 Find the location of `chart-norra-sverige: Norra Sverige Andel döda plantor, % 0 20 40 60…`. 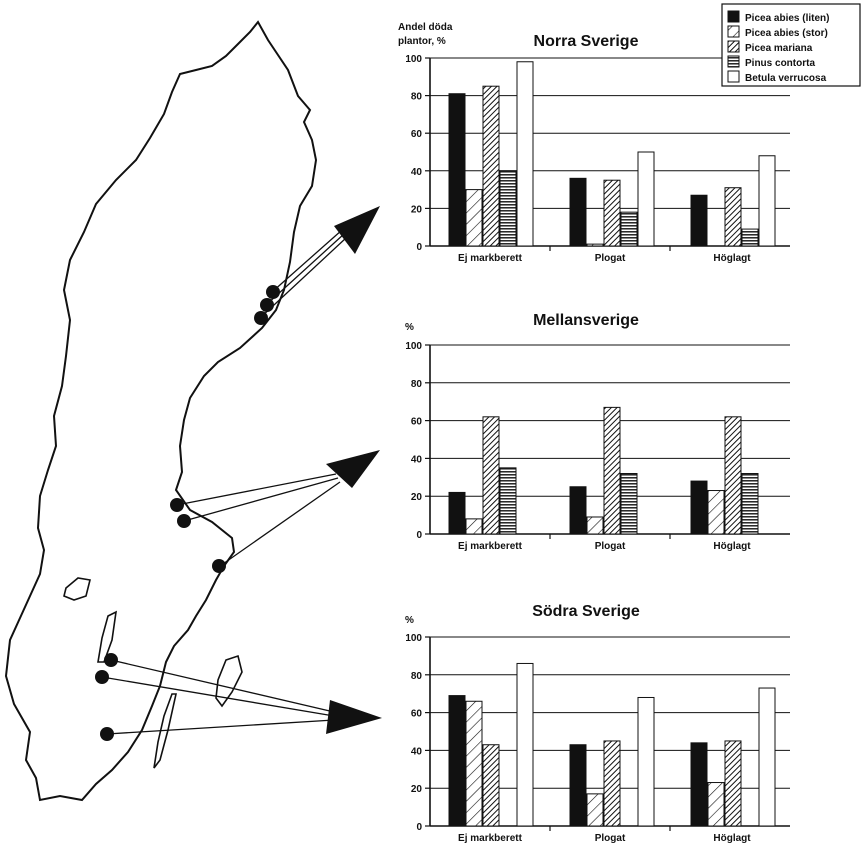

chart-norra-sverige: Norra Sverige Andel döda plantor, % 0 20 40 60… is located at coordinates (594, 143).